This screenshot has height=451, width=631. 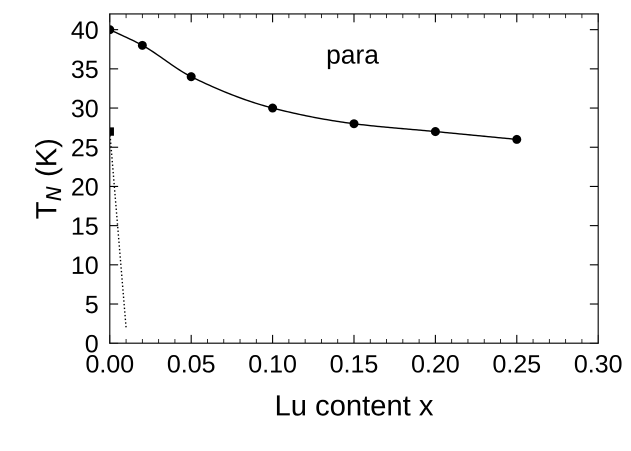 What do you see at coordinates (85, 109) in the screenshot?
I see `y-tick-label: 30` at bounding box center [85, 109].